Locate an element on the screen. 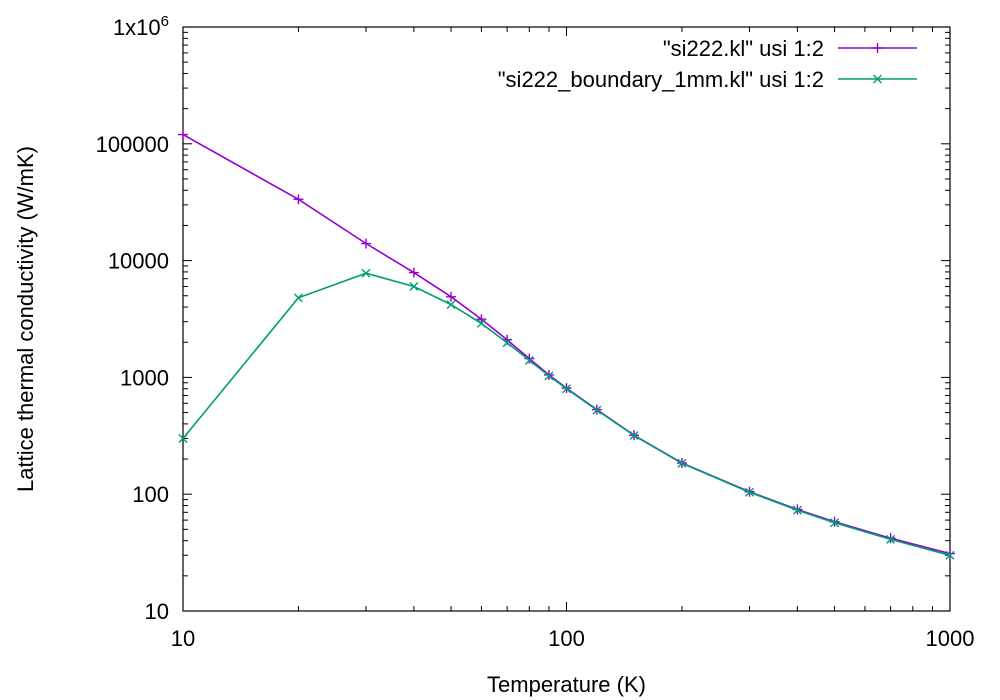  legend-label: "si222.kl" usi 1:2 is located at coordinates (743, 48).